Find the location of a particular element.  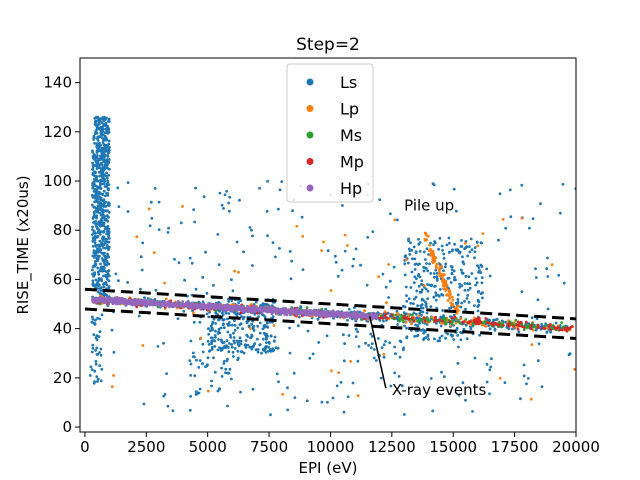

x-tick-label: 7500 is located at coordinates (269, 447).